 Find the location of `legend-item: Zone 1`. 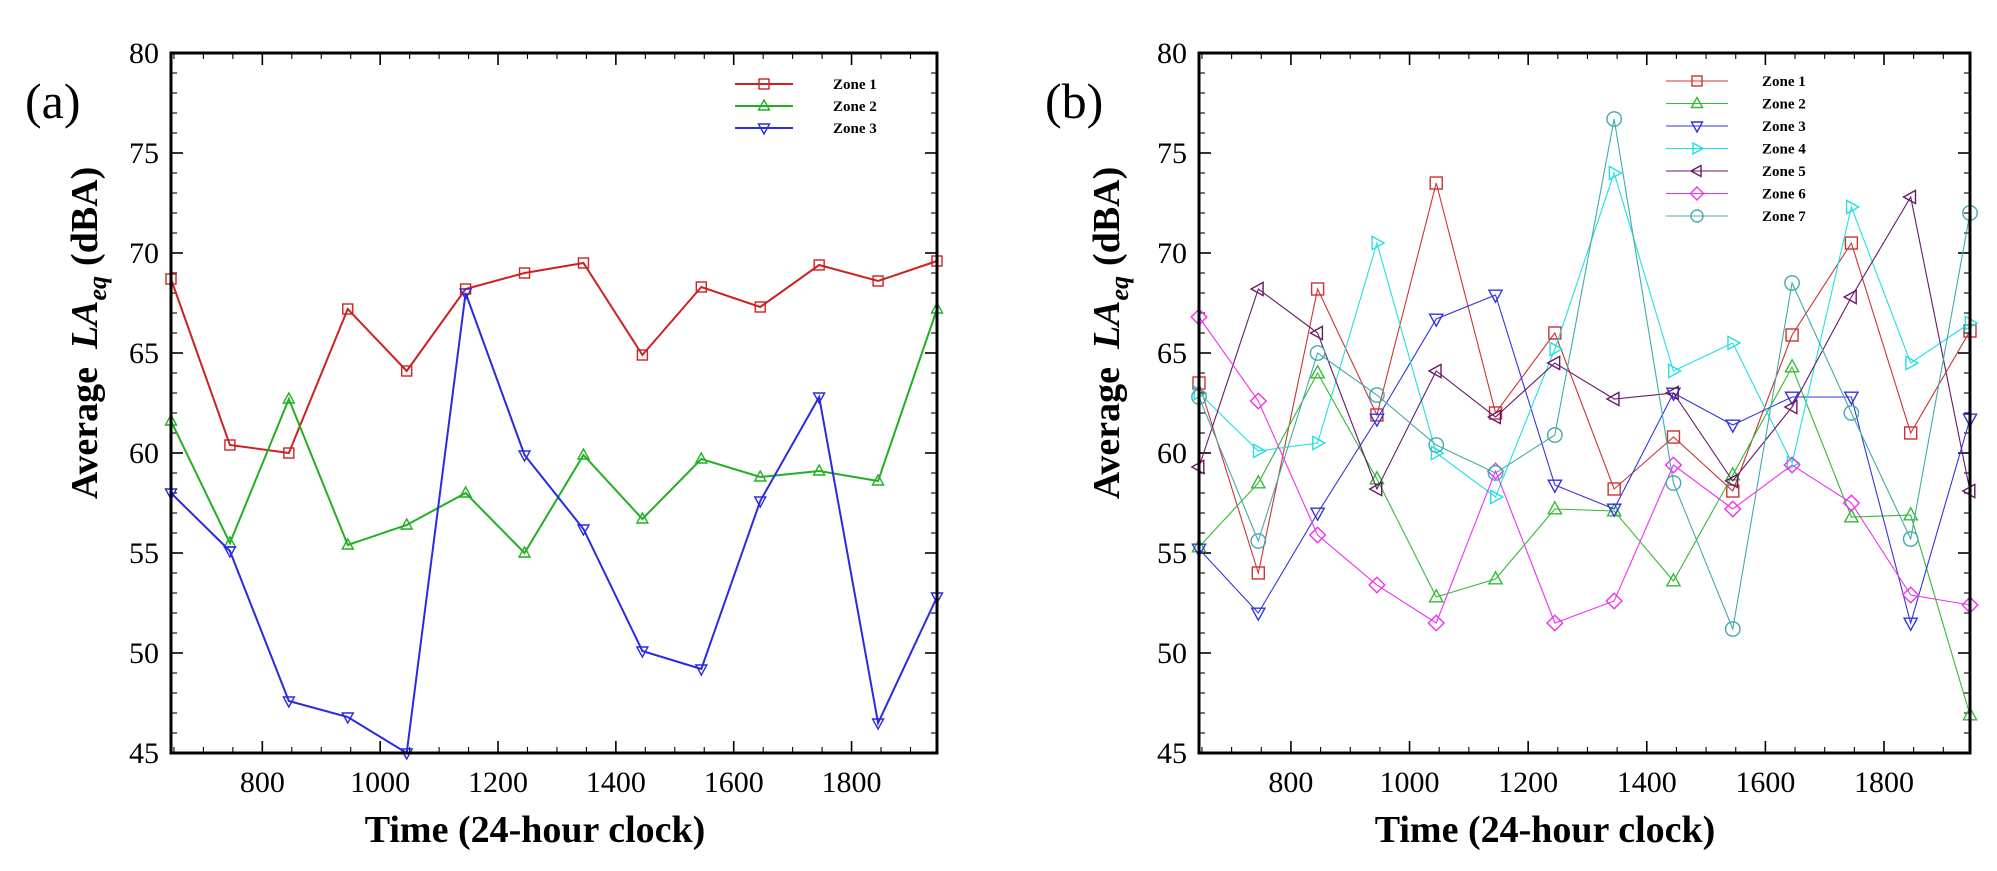

legend-item: Zone 1 is located at coordinates (1736, 82).